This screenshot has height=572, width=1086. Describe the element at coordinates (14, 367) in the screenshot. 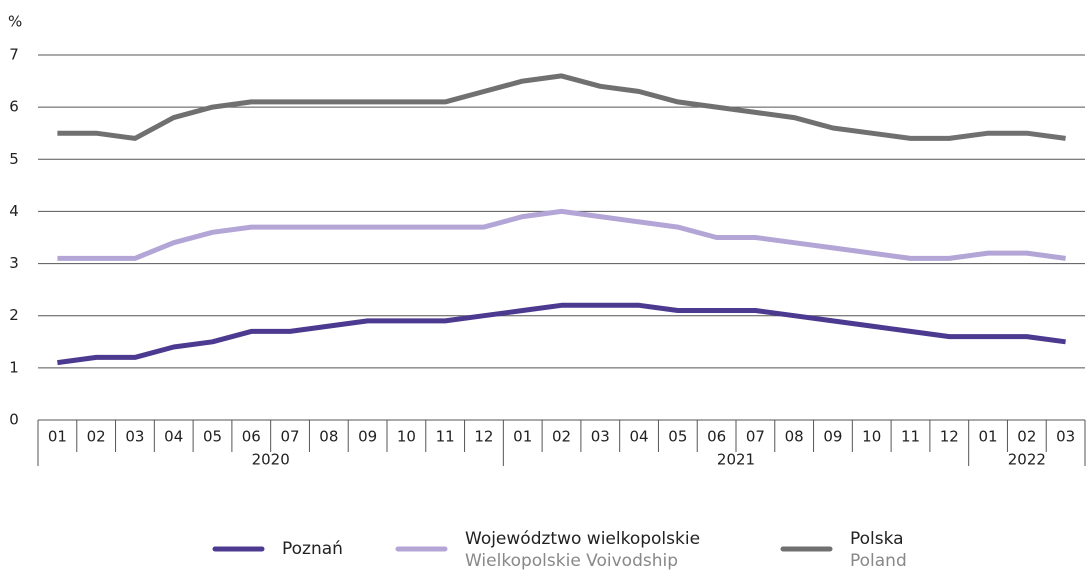

I see `y-tick-label: 1` at that location.